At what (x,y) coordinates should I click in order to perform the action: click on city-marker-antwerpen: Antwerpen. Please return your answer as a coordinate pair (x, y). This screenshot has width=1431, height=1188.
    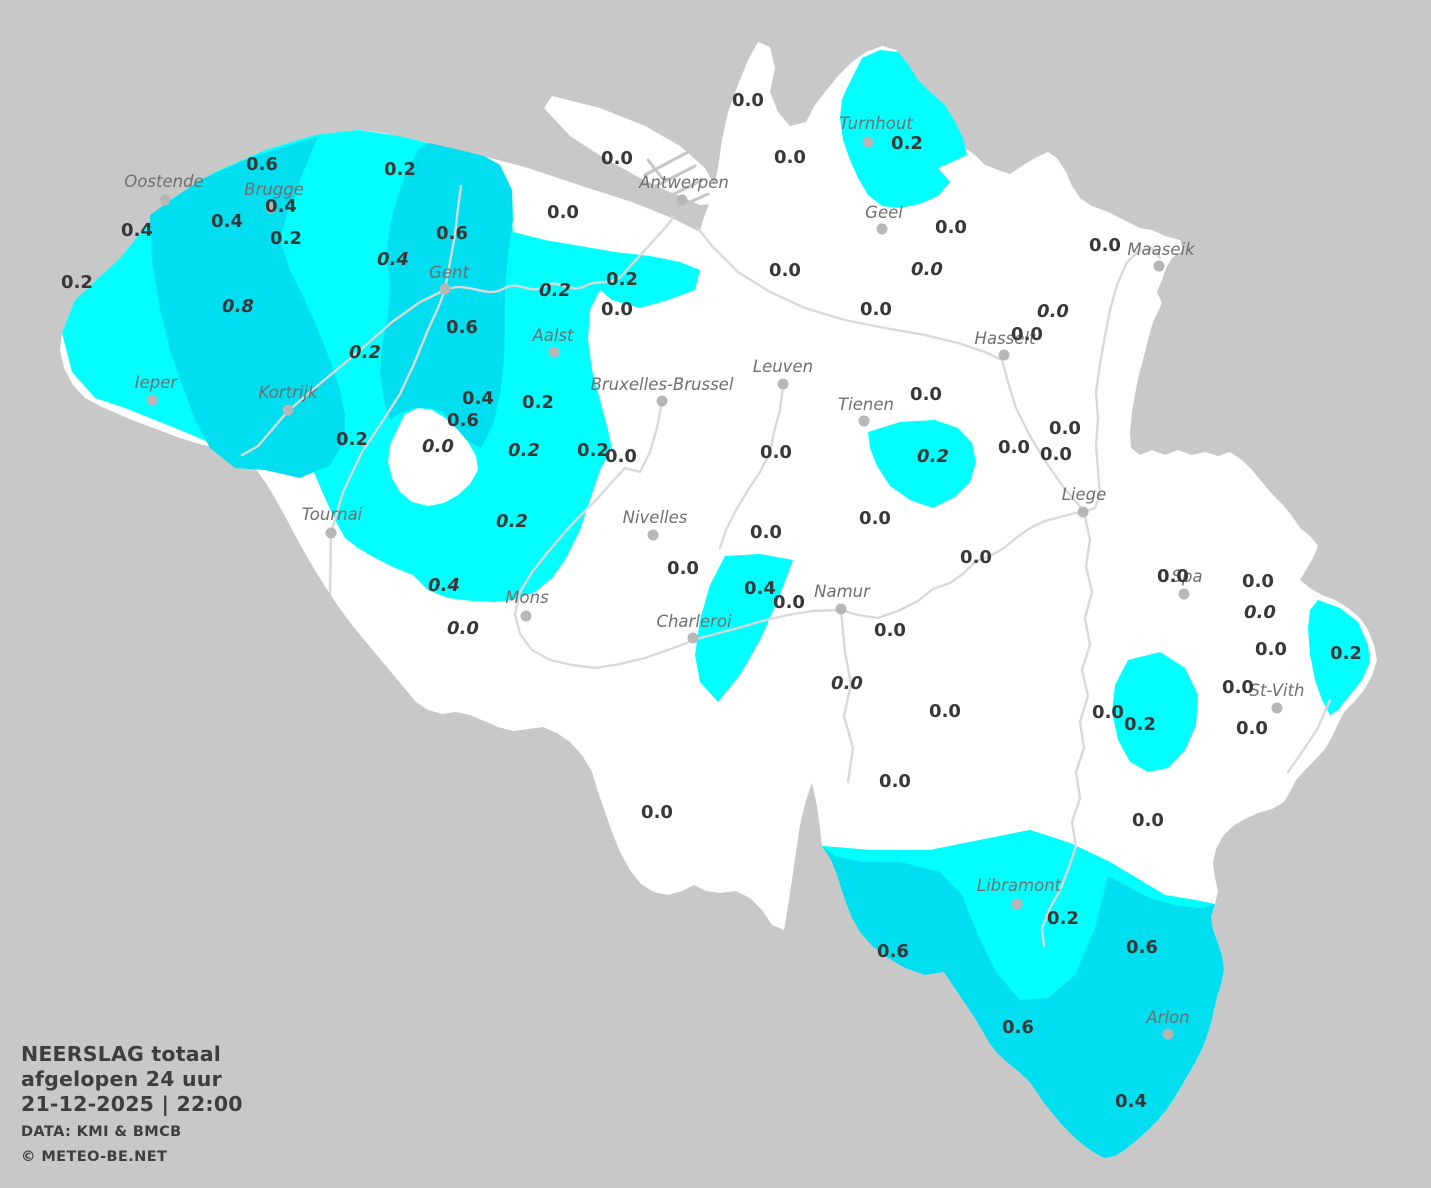
    Looking at the image, I should click on (683, 189).